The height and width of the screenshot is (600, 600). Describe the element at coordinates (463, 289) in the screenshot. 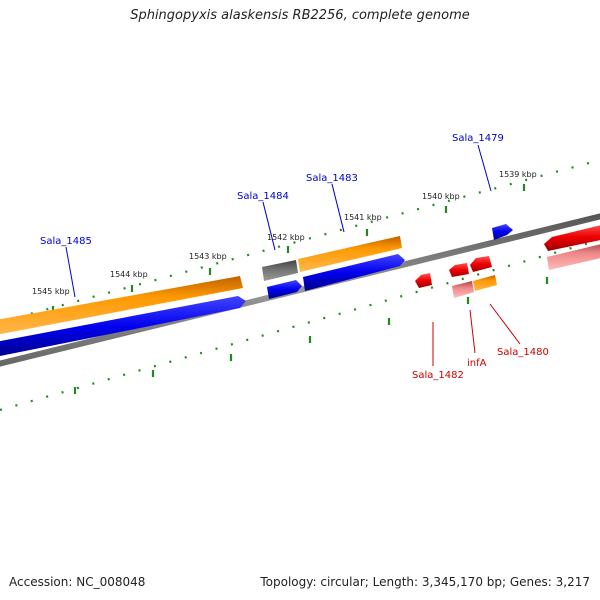

I see `reverse-gene-infa` at that location.